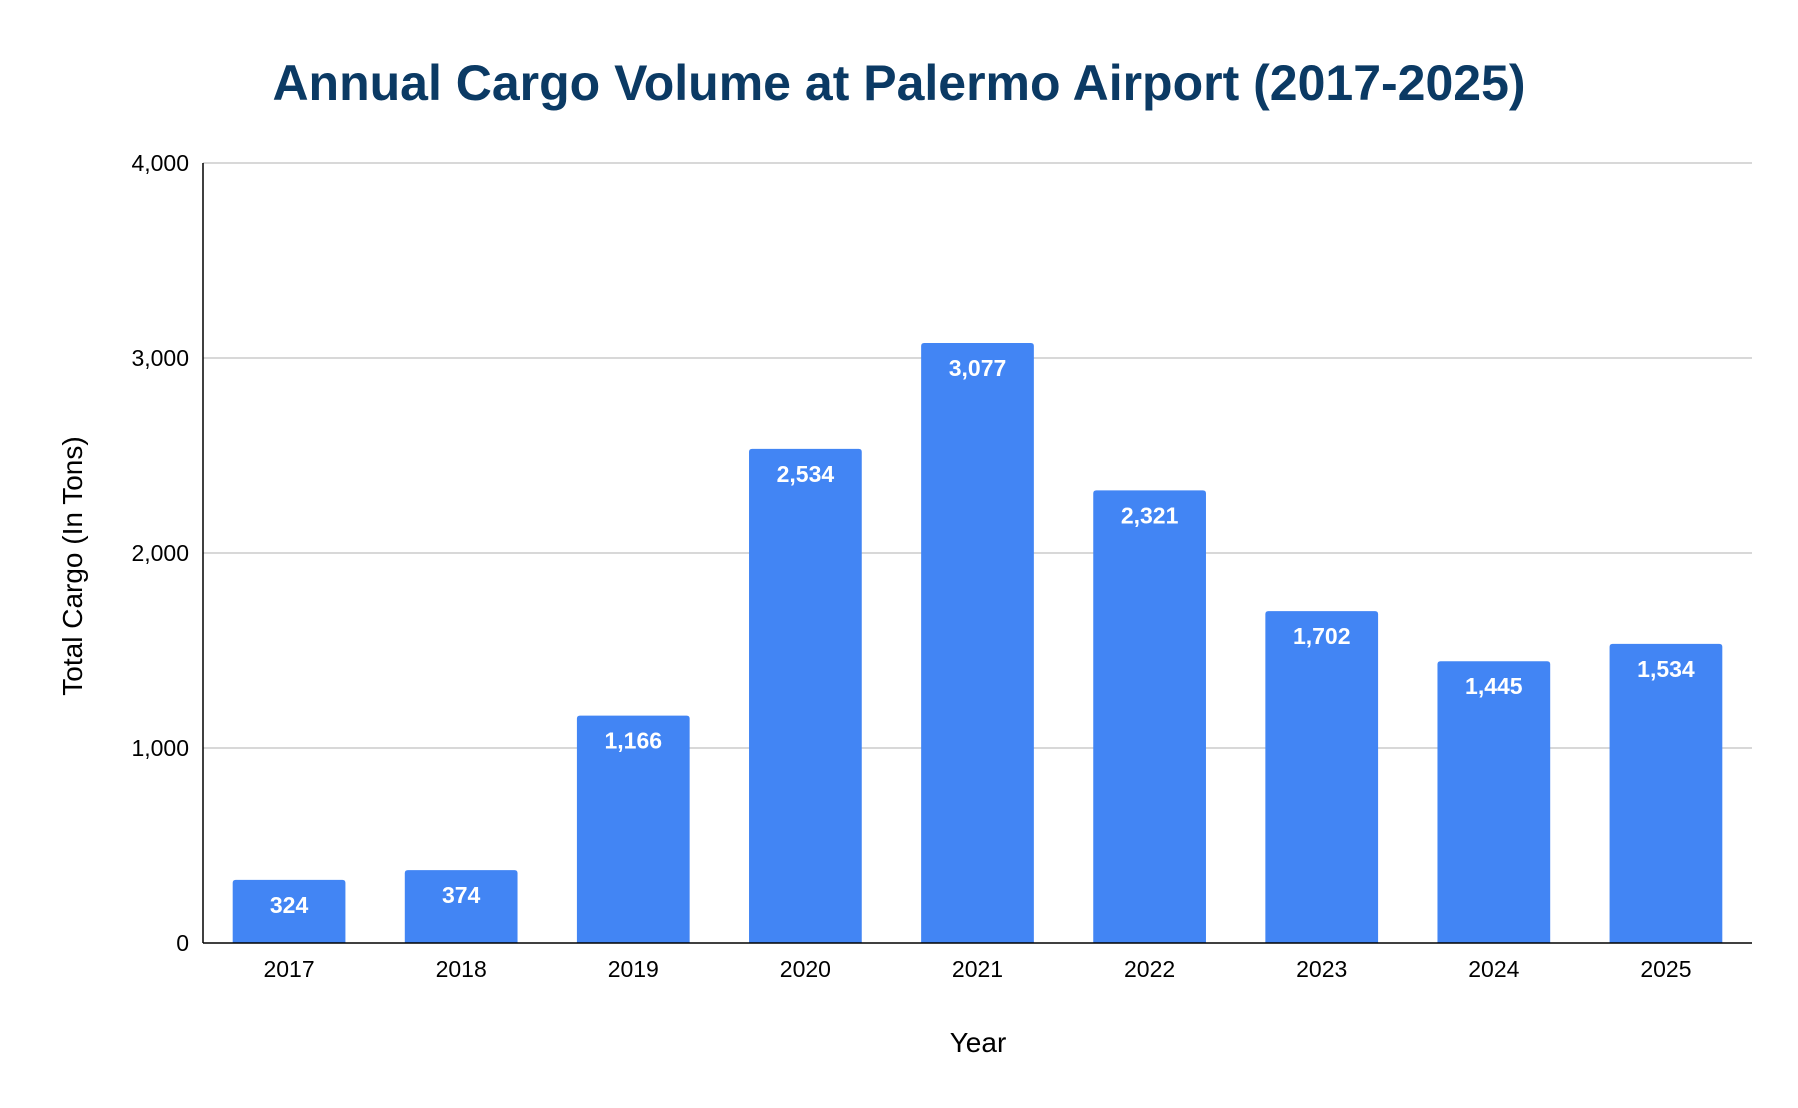  What do you see at coordinates (806, 474) in the screenshot?
I see `bar-value-label: 2,534` at bounding box center [806, 474].